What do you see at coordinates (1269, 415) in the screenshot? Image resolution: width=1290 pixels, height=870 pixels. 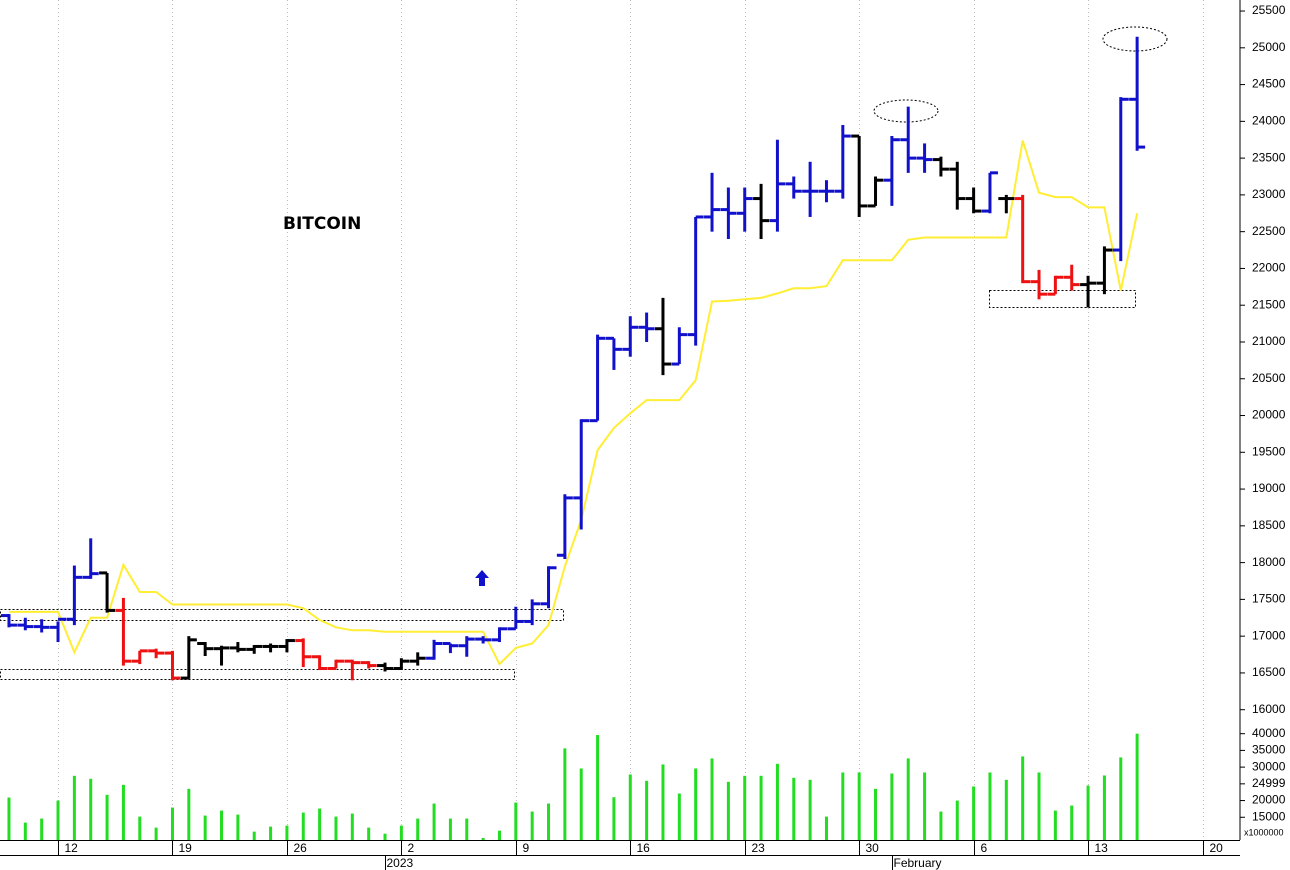 I see `y-tick-label: 20000` at bounding box center [1269, 415].